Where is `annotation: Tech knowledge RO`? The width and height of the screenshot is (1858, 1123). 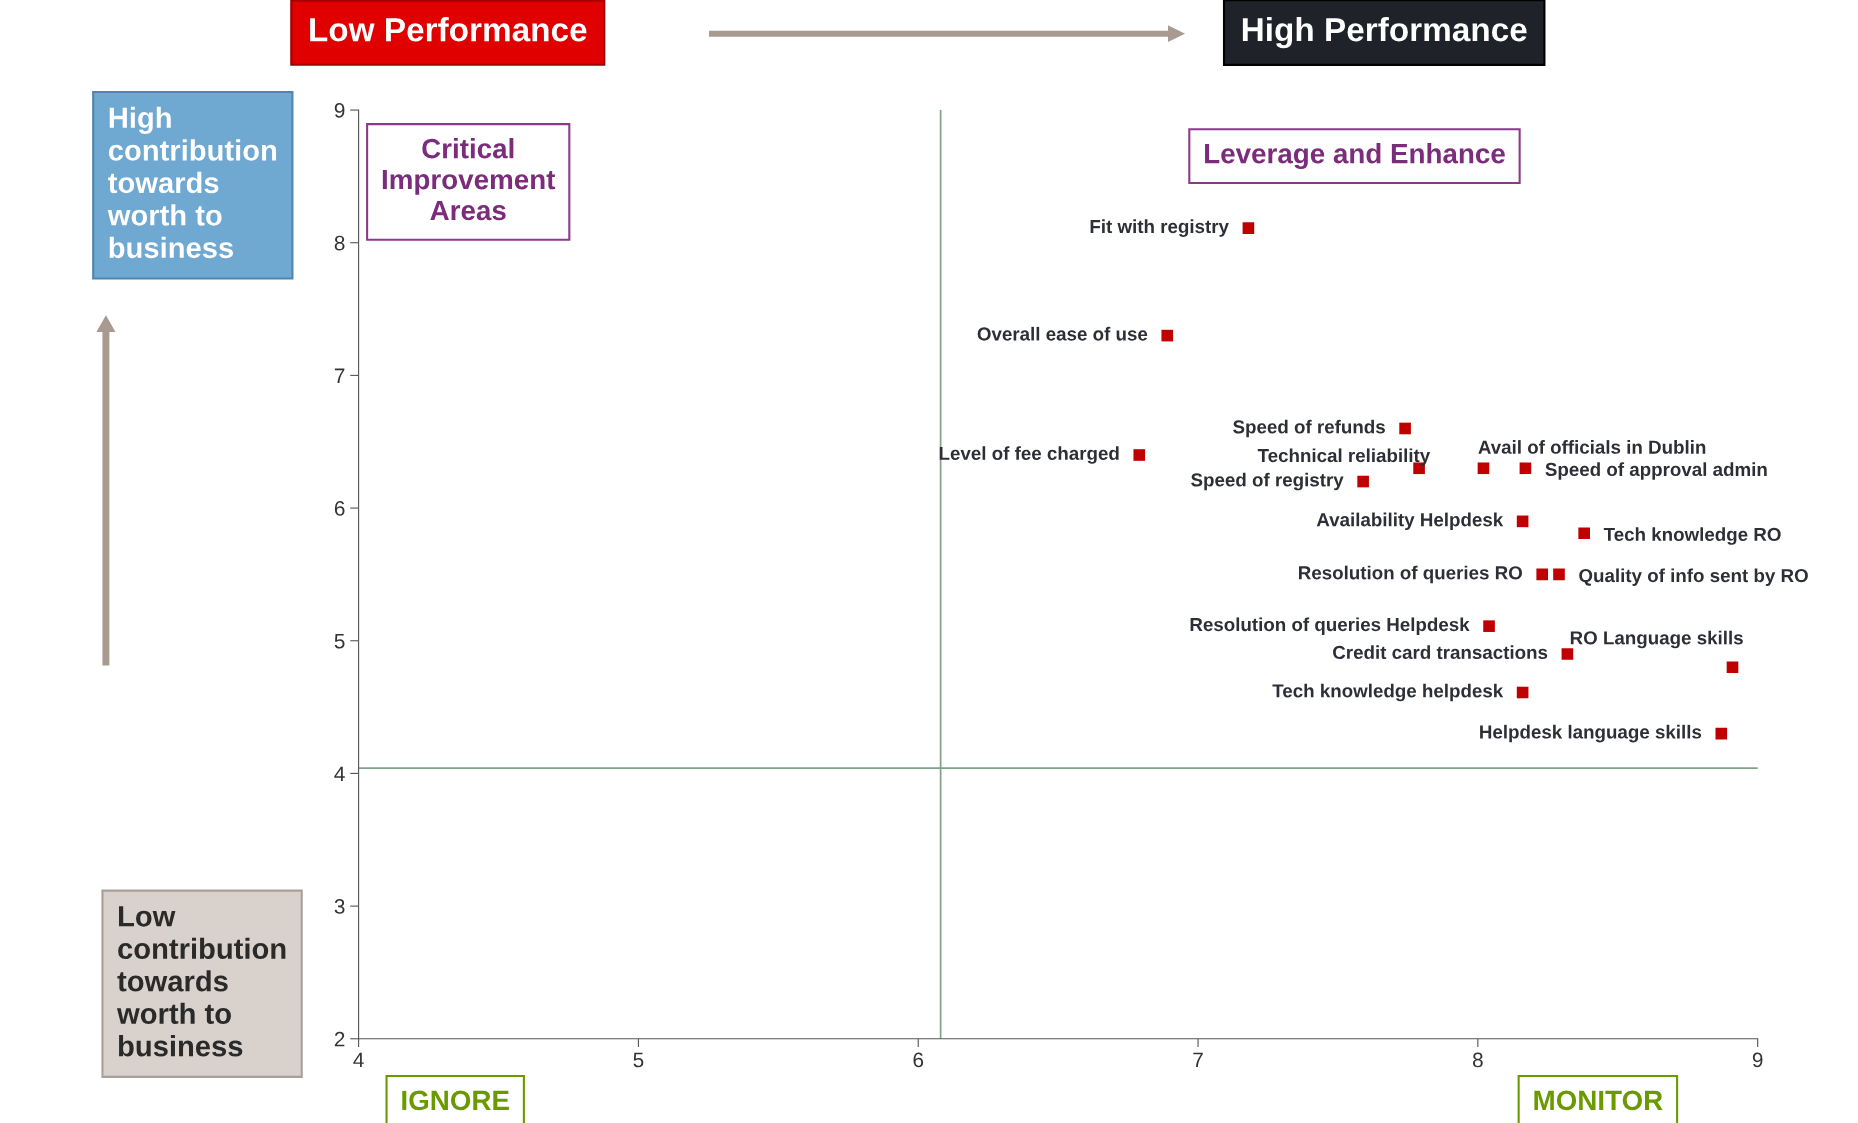 annotation: Tech knowledge RO is located at coordinates (1692, 536).